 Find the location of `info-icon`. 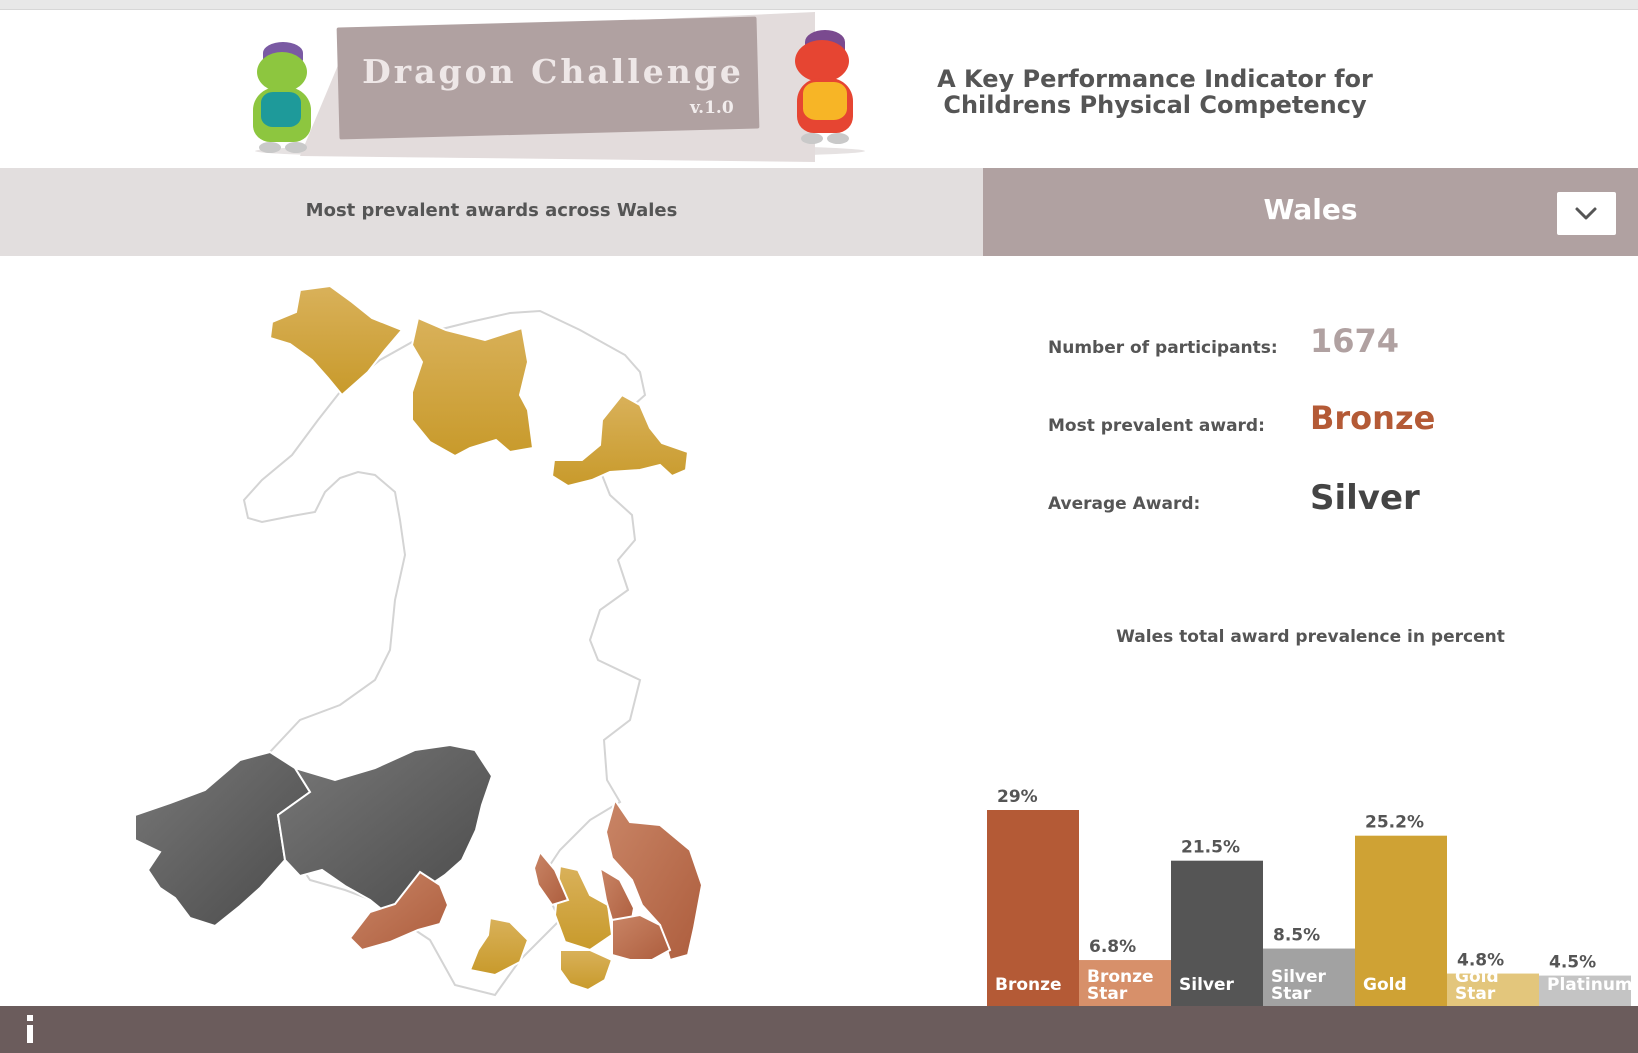

info-icon is located at coordinates (30, 1029).